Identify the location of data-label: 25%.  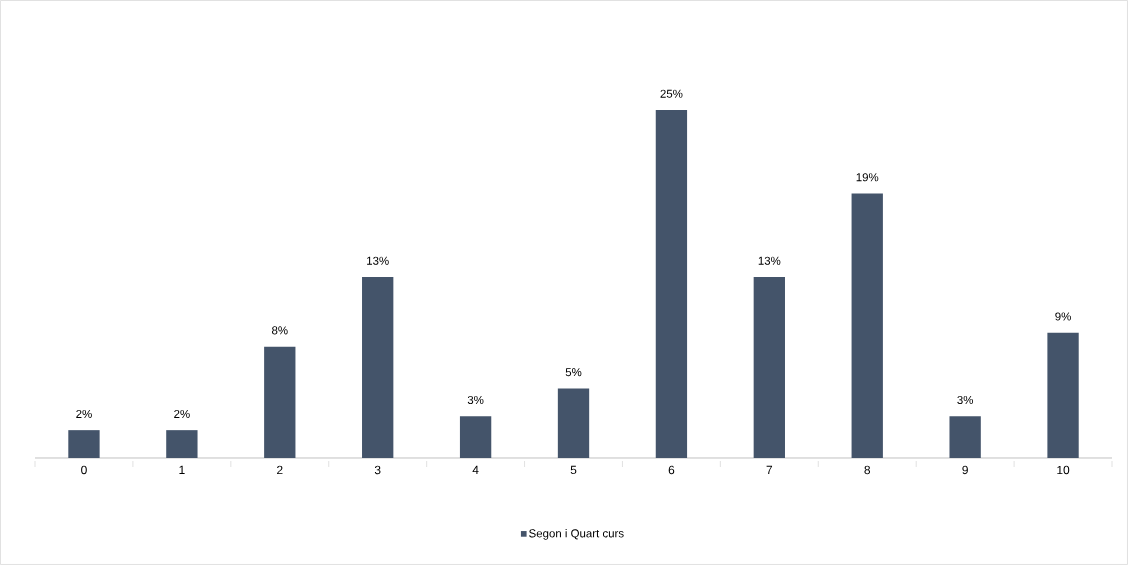
(671, 93).